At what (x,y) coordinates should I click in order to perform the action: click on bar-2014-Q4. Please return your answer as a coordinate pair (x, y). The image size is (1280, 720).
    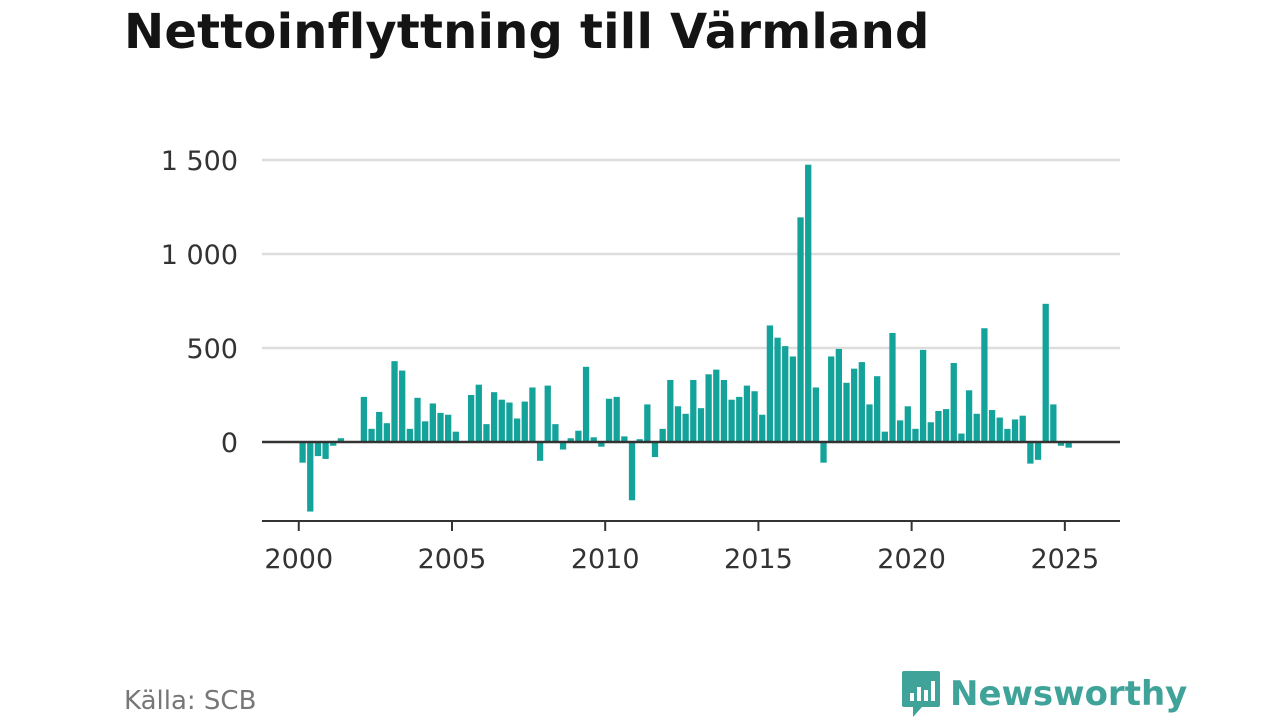
    Looking at the image, I should click on (754, 416).